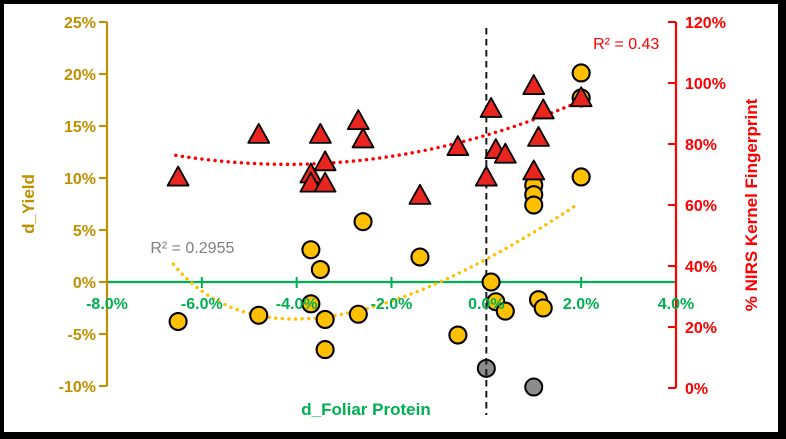  What do you see at coordinates (701, 206) in the screenshot?
I see `right-axis-tick-label: 60%` at bounding box center [701, 206].